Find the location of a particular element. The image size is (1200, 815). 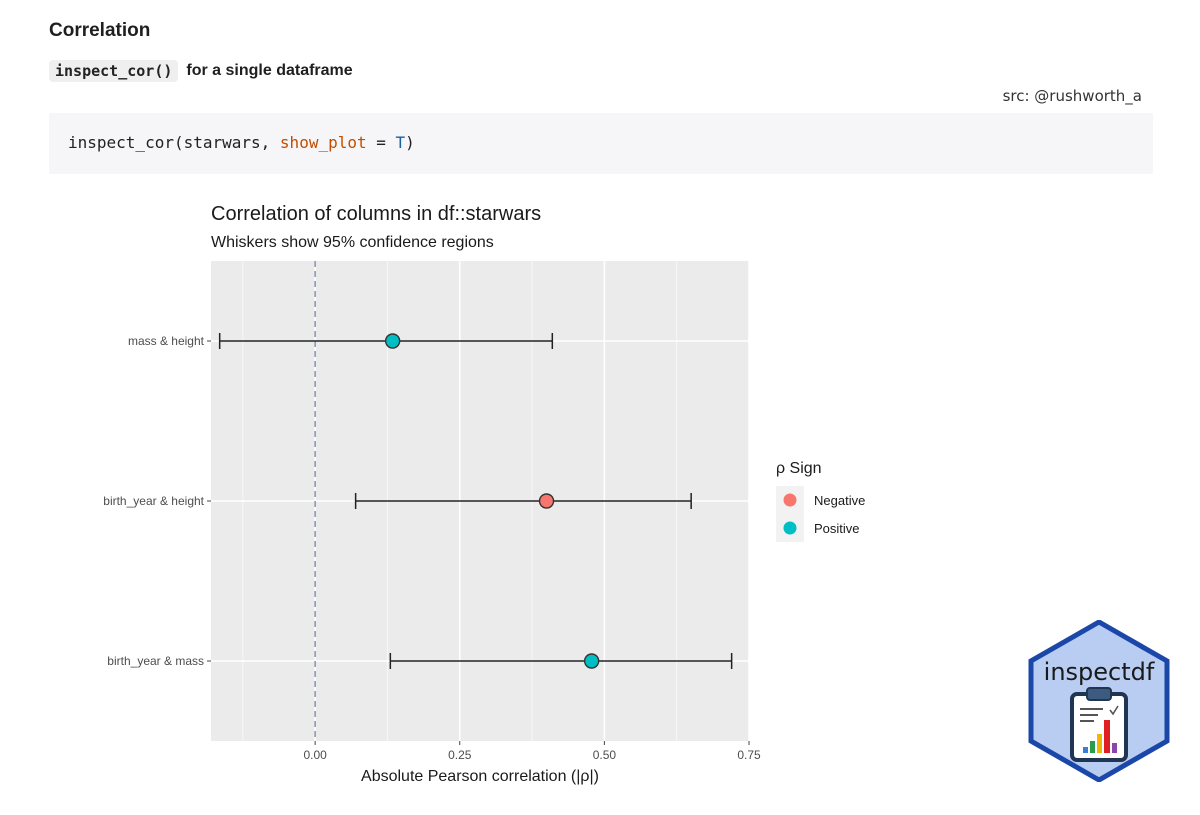

inspectdf-logo: inspectdf is located at coordinates (1099, 701).